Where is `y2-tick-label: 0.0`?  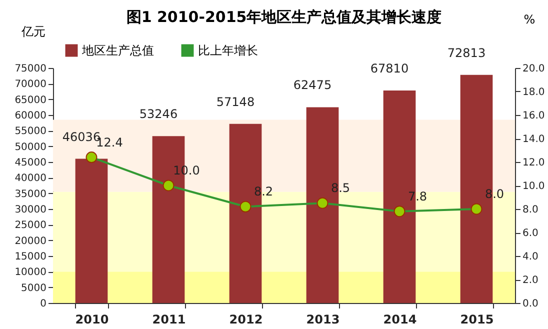 y2-tick-label: 0.0 is located at coordinates (530, 304).